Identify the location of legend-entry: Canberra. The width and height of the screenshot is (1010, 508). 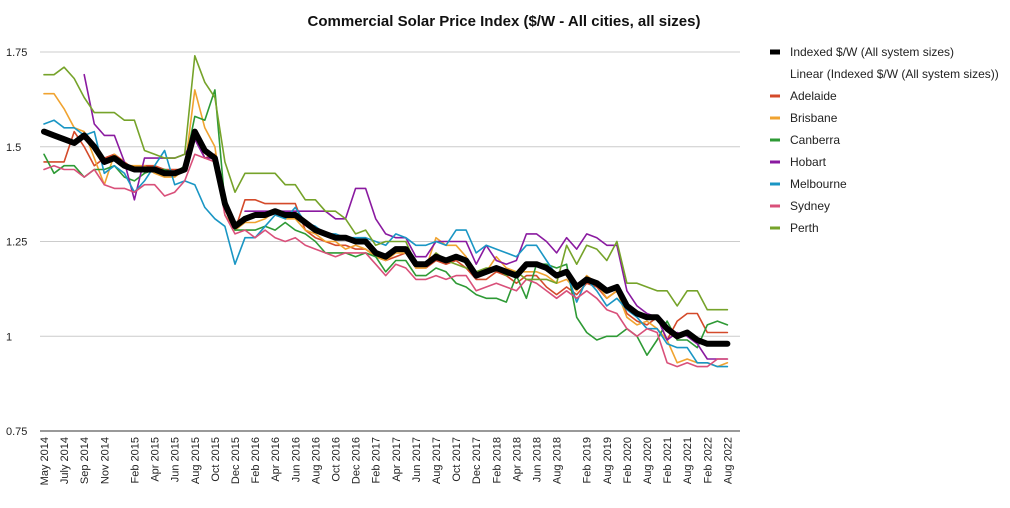
(815, 140).